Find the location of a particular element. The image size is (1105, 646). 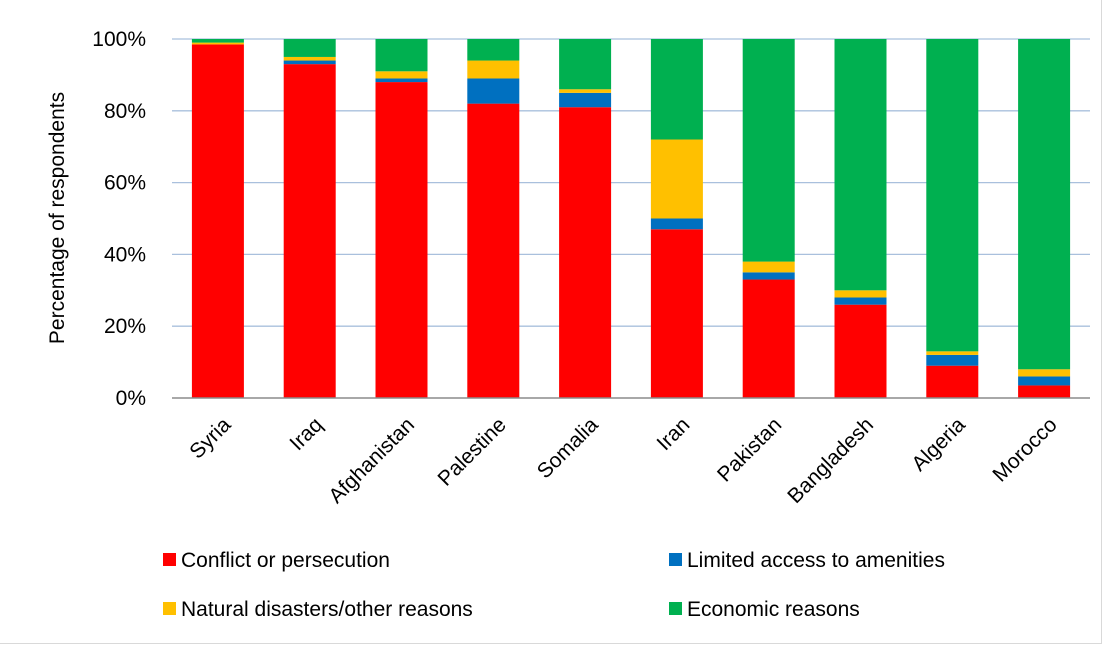

y-tick-label: 60% is located at coordinates (125, 183).